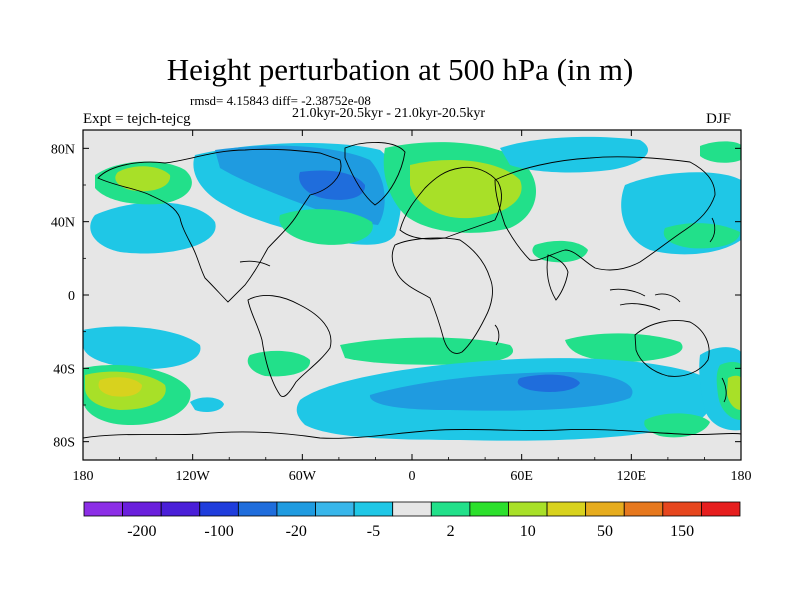 This screenshot has width=800, height=600. Describe the element at coordinates (412, 433) in the screenshot. I see `coastline-antarctica` at that location.